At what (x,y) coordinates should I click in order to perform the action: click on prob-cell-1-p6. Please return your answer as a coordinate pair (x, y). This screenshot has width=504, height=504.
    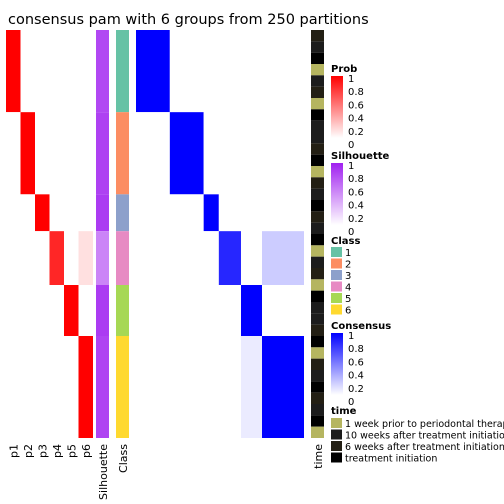
    Looking at the image, I should click on (85, 71).